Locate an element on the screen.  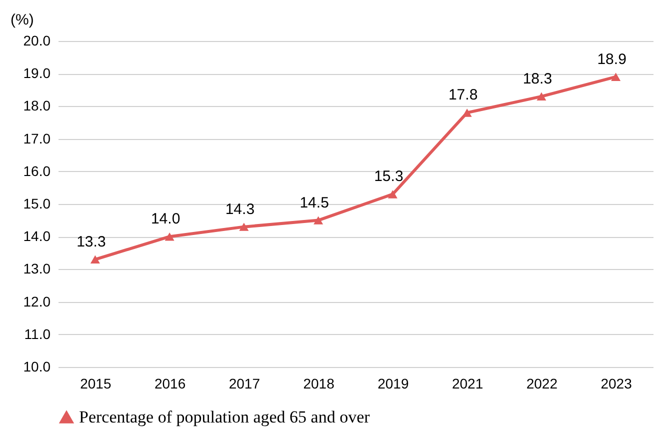
x-tick-label: 2023 is located at coordinates (616, 384).